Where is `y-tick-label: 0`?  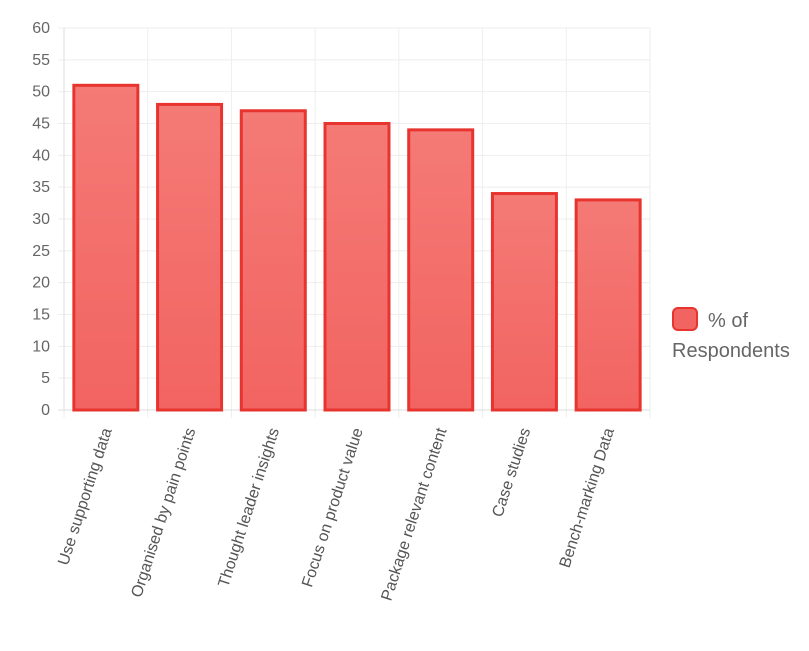
y-tick-label: 0 is located at coordinates (45, 410).